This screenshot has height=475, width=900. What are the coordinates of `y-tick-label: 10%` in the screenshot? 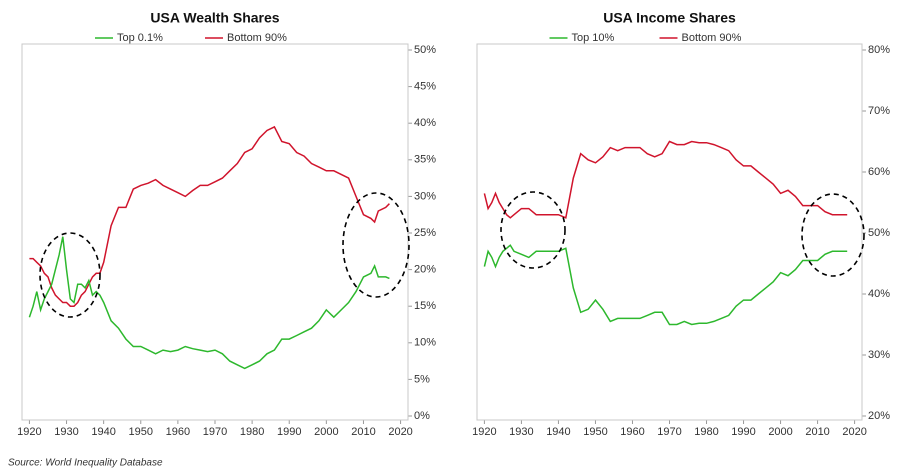 It's located at (425, 343).